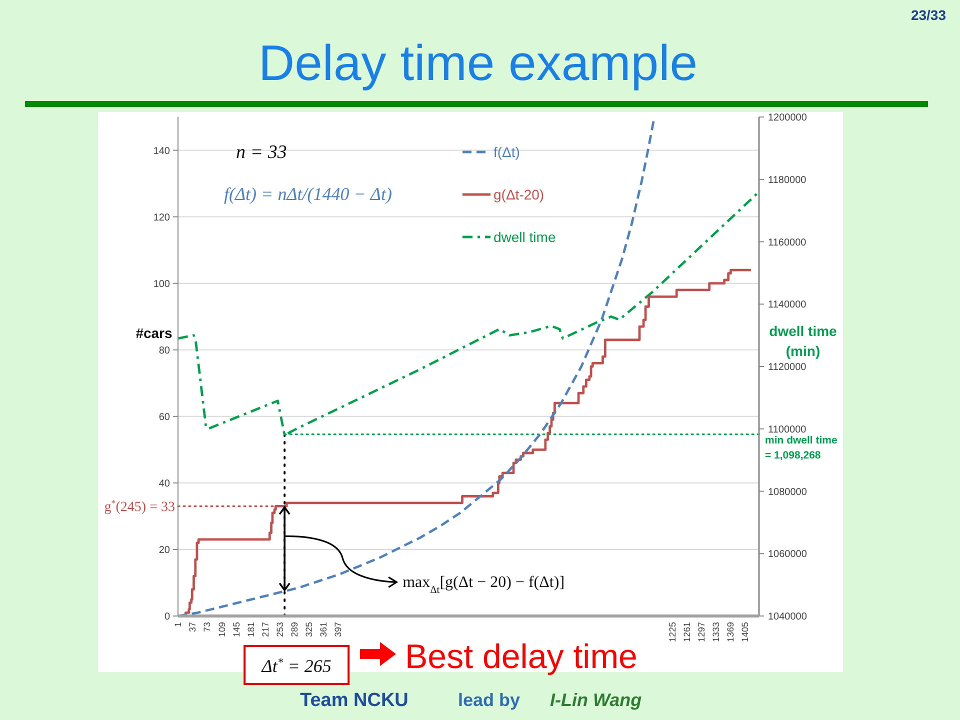  What do you see at coordinates (308, 194) in the screenshot?
I see `annotation: f(Δt) = nΔt/(1440 − Δt)` at bounding box center [308, 194].